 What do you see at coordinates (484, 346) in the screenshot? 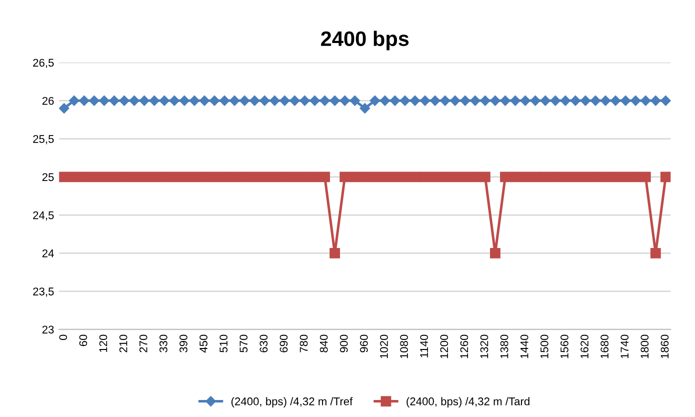
I see `x-tick-label: 1320` at bounding box center [484, 346].